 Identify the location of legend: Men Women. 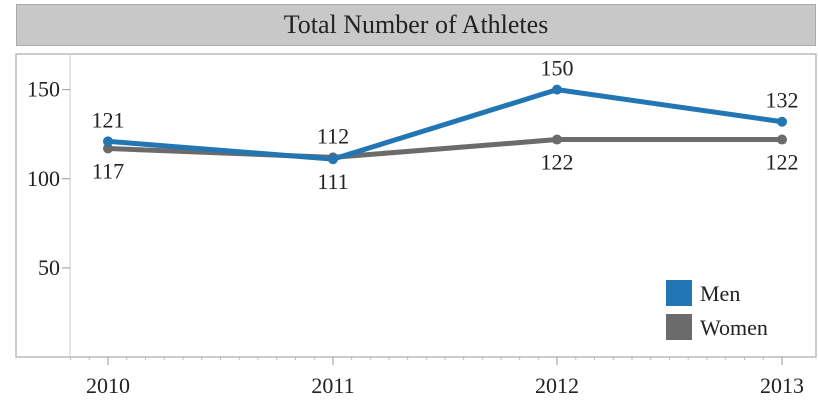
(717, 310).